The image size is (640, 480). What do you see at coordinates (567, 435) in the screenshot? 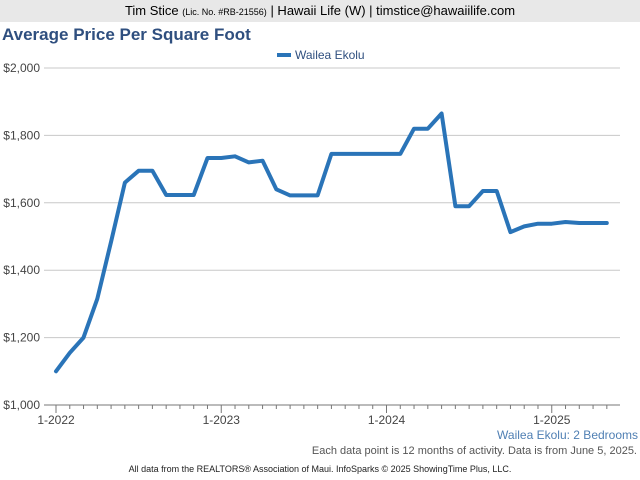
I see `chart-subtitle: Wailea Ekolu: 2 Bedrooms` at bounding box center [567, 435].